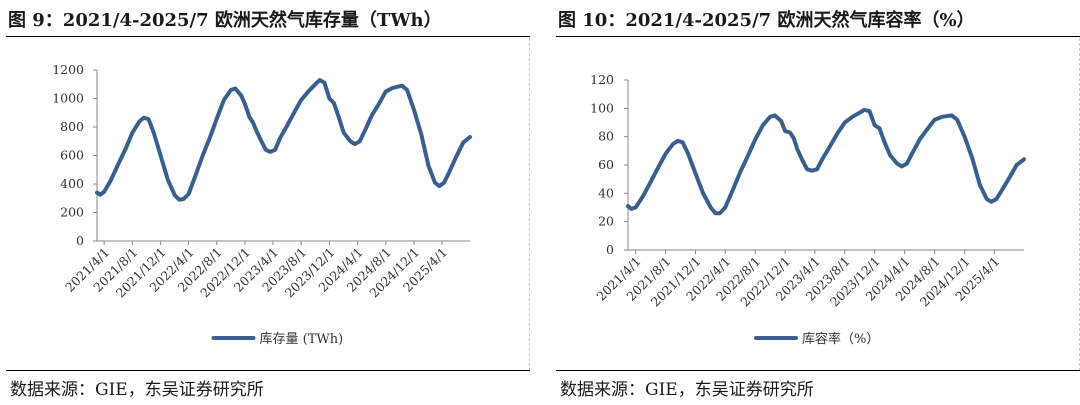  What do you see at coordinates (606, 192) in the screenshot?
I see `y-tick-label: 40` at bounding box center [606, 192].